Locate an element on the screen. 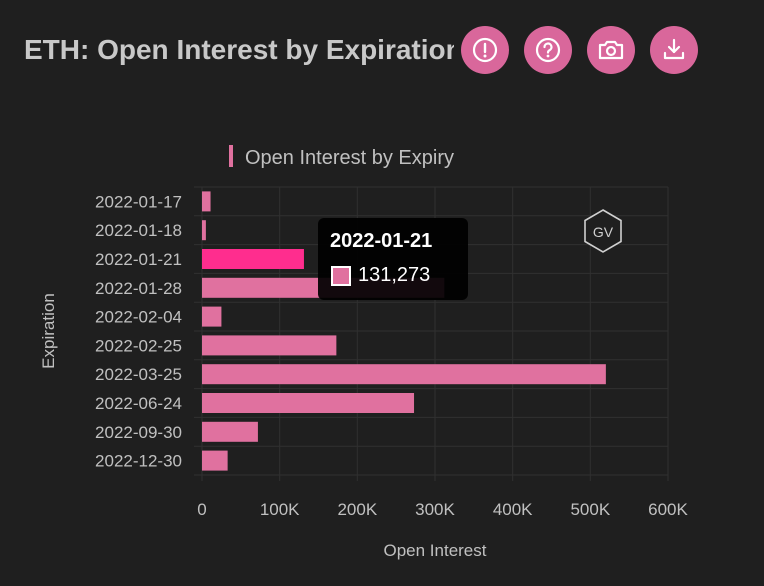 The height and width of the screenshot is (586, 764). x-tick-labels: 0 100K 200K 300K 400K 500K 600K is located at coordinates (442, 509).